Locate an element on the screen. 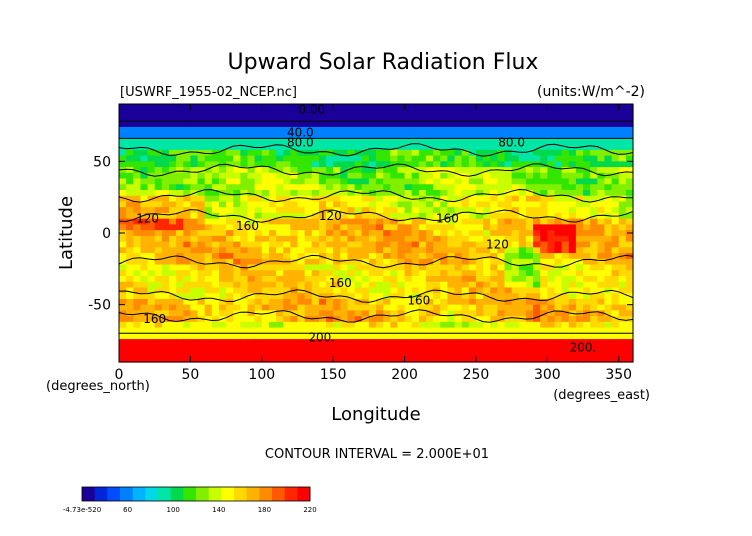 The image size is (752, 536). colorbar-tick-label: 60 is located at coordinates (127, 510).